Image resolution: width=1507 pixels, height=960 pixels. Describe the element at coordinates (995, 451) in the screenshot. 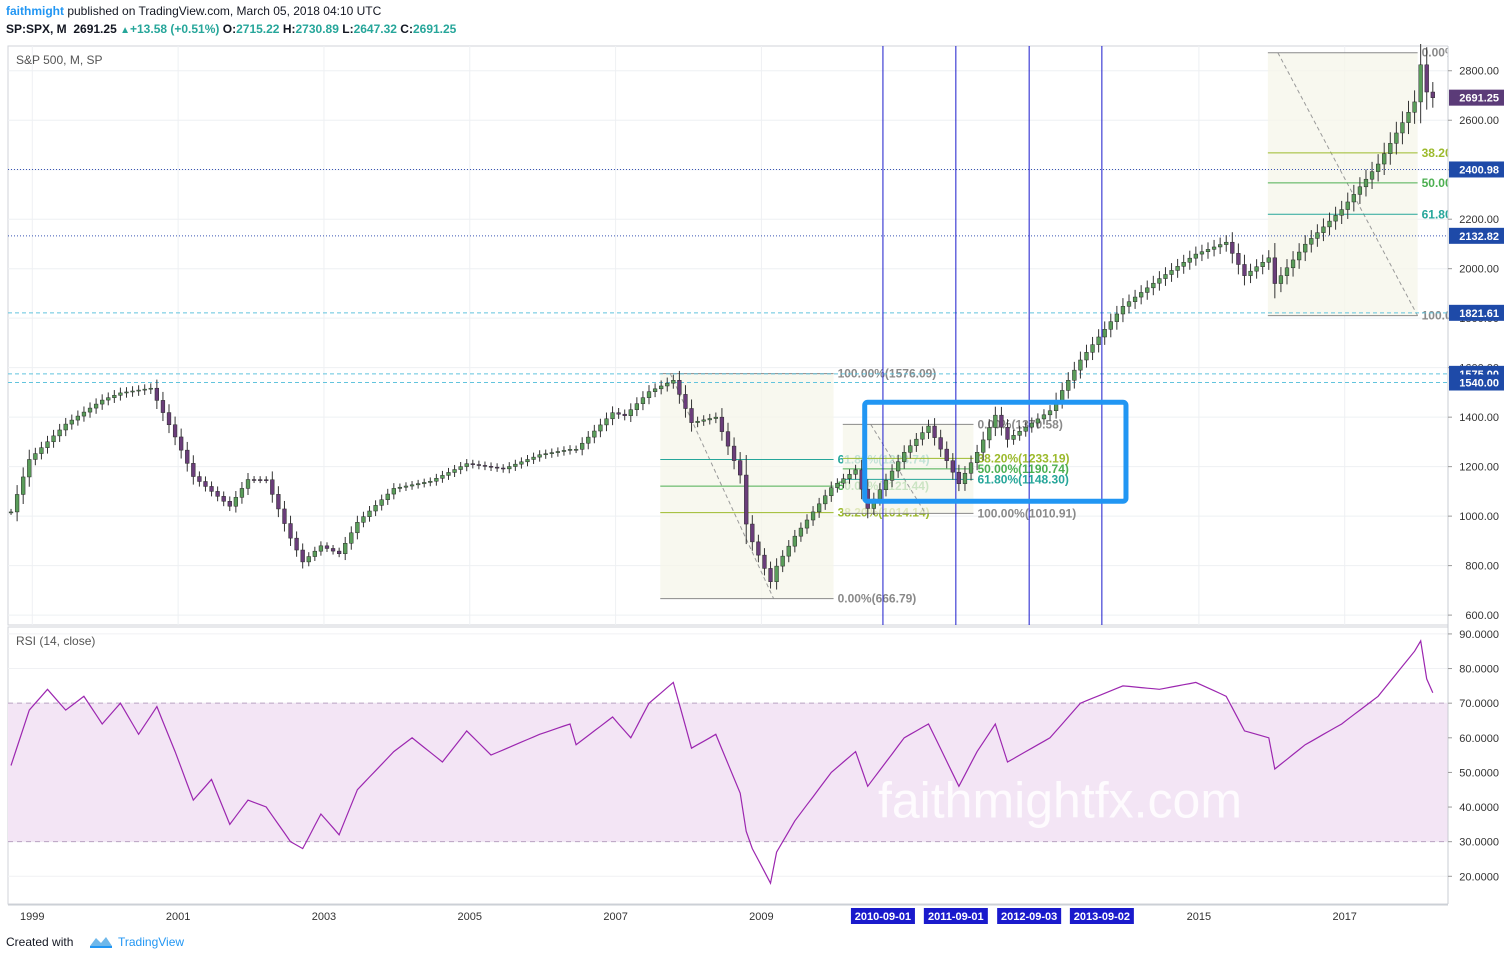

I see `highlight-box` at that location.